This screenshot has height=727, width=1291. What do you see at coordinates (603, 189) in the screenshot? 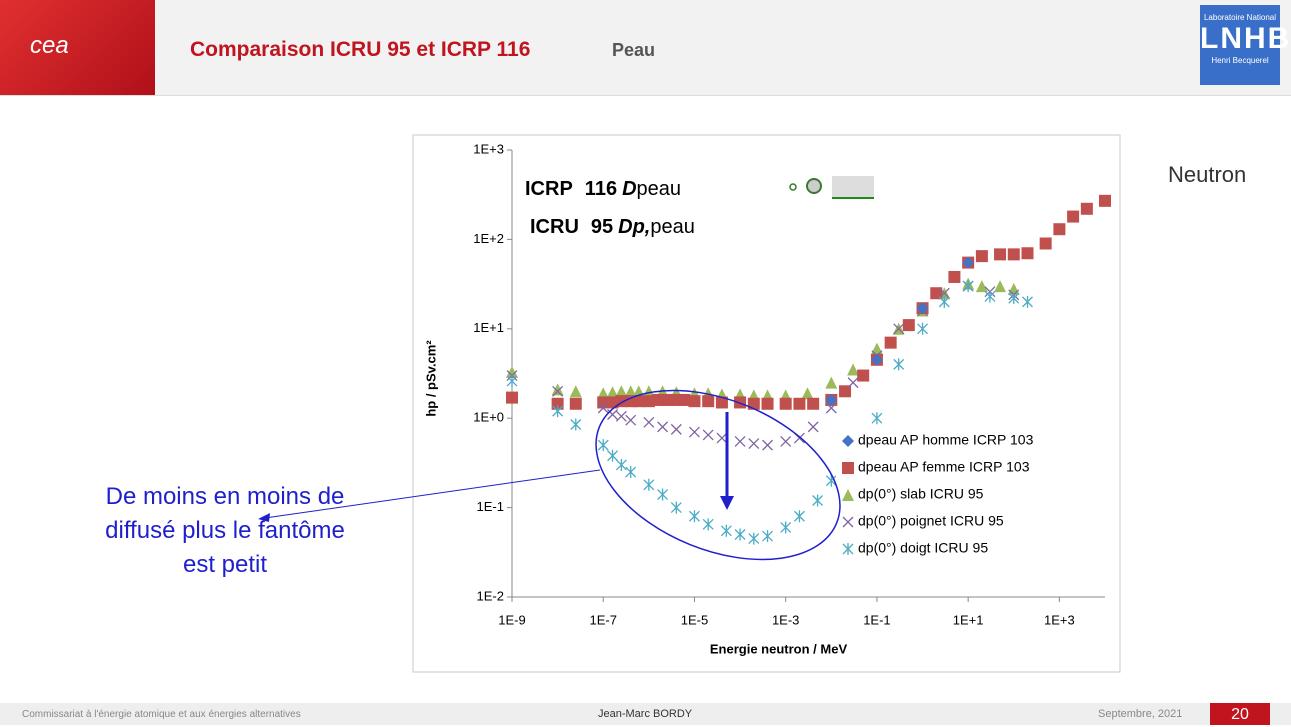
I see `inset-line: ICRP 116 Dpeau` at bounding box center [603, 189].